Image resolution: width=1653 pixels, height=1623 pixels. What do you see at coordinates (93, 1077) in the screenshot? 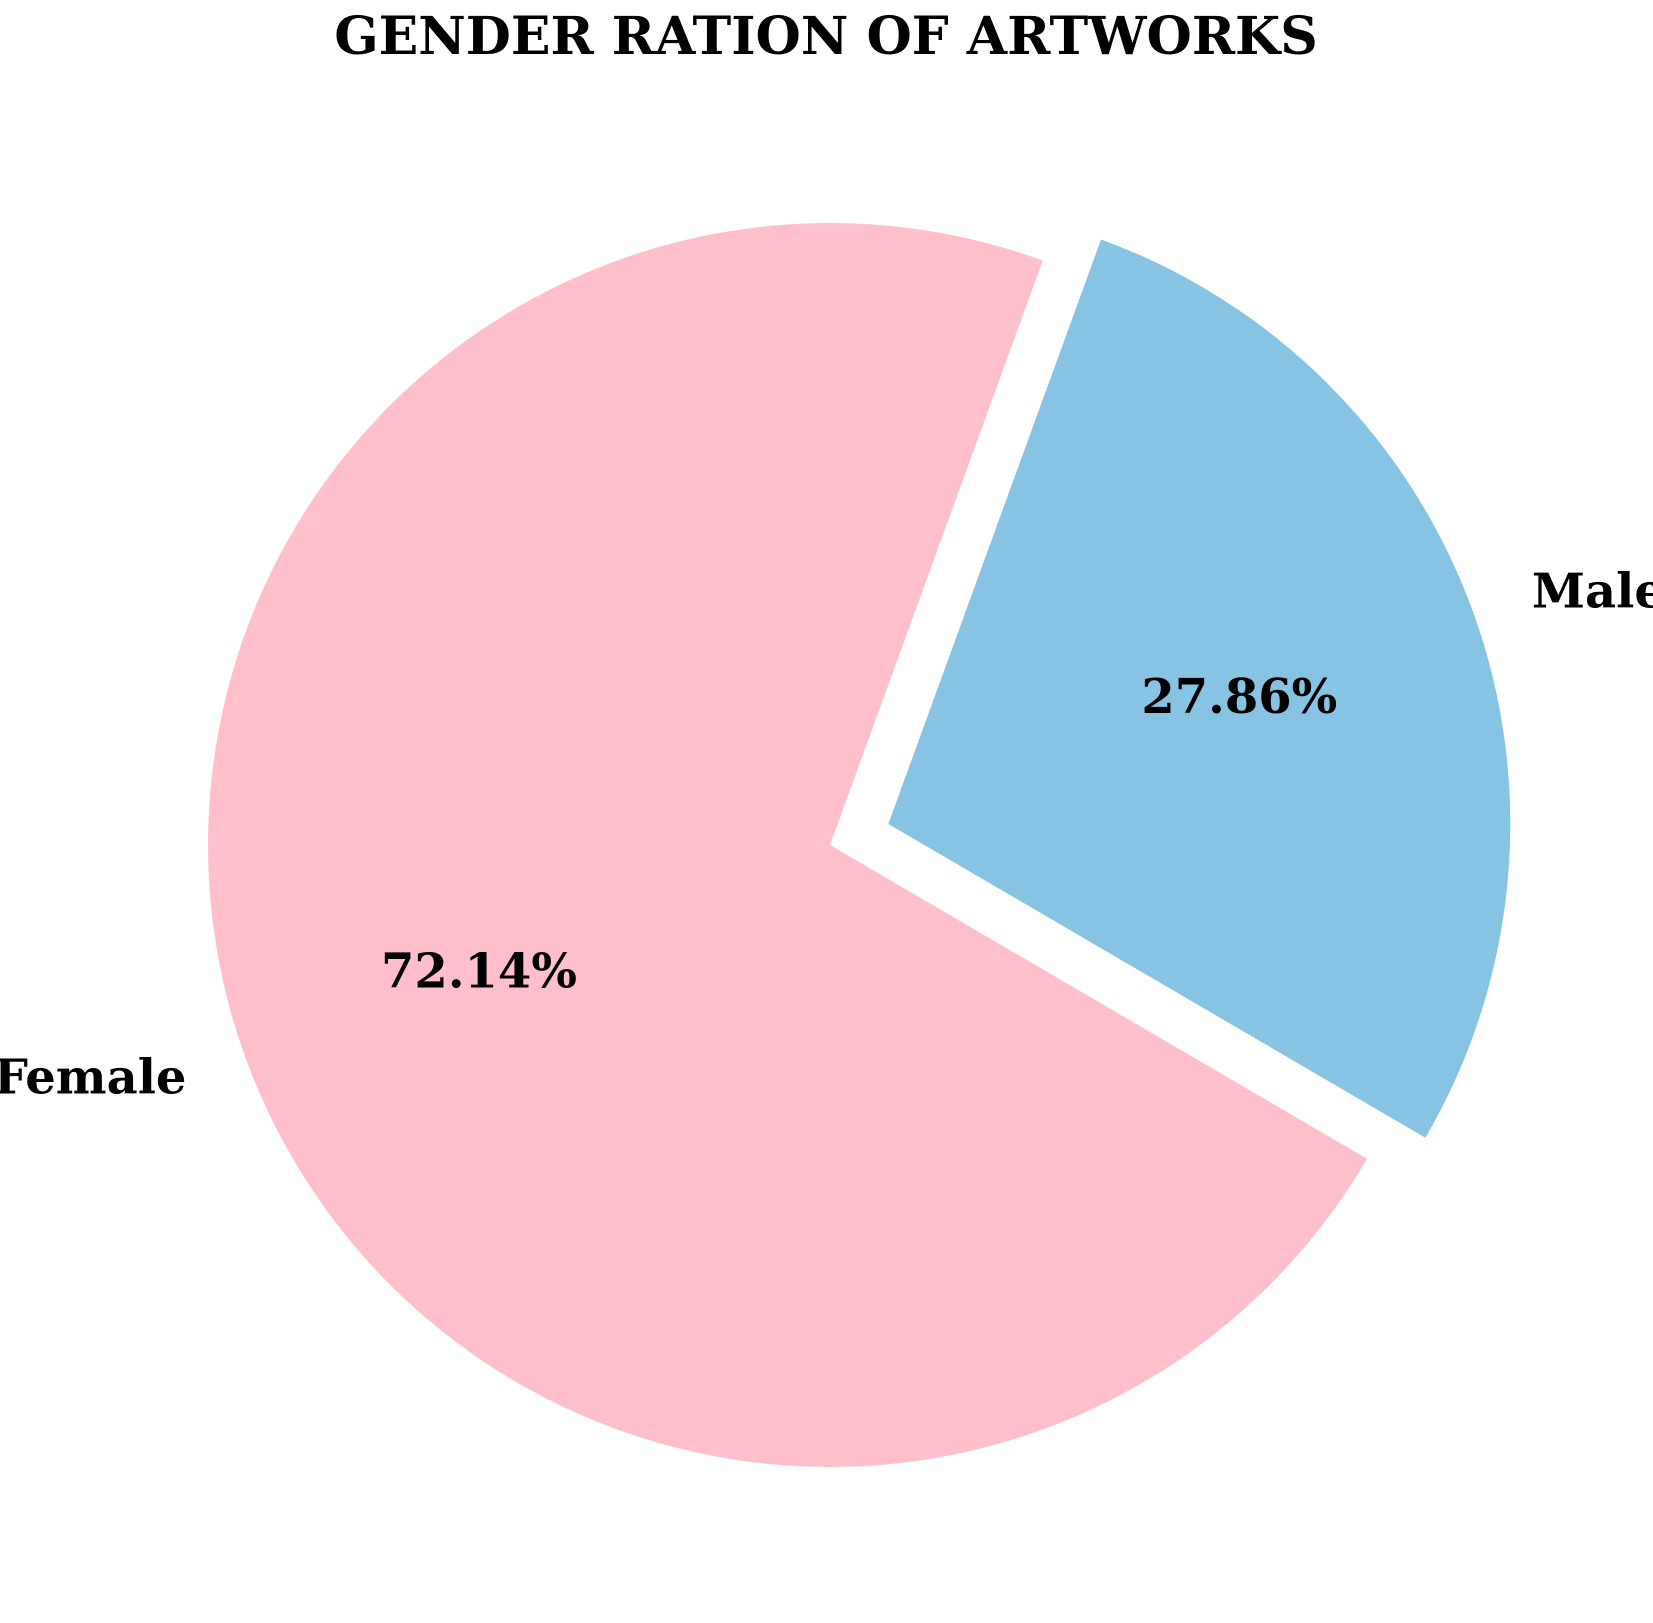
I see `pie-category-label-female: Female` at bounding box center [93, 1077].